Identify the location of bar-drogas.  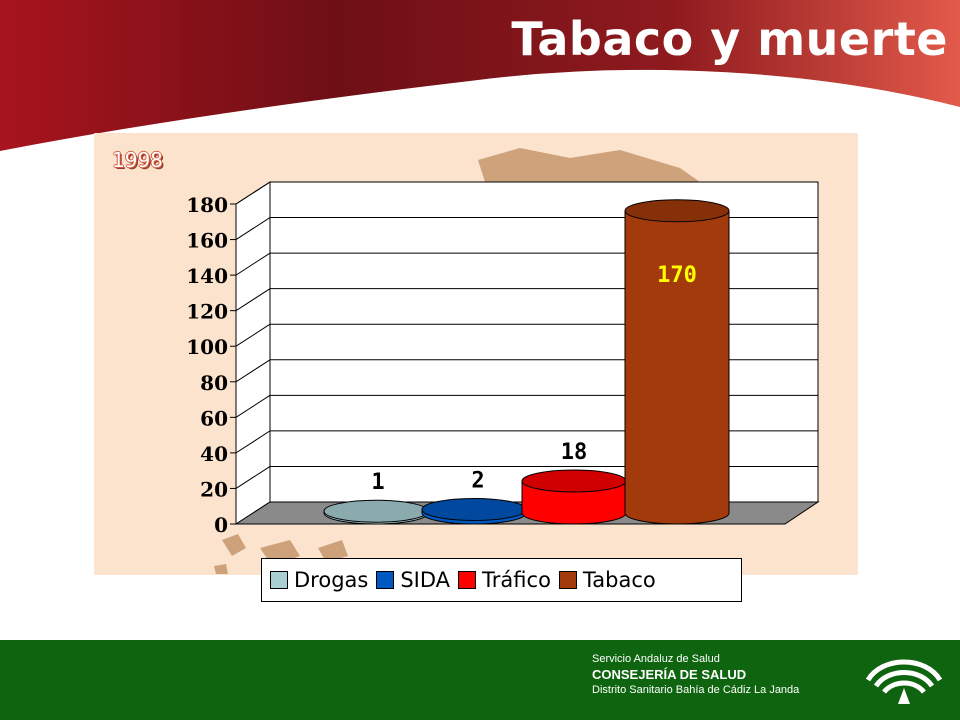
(376, 512).